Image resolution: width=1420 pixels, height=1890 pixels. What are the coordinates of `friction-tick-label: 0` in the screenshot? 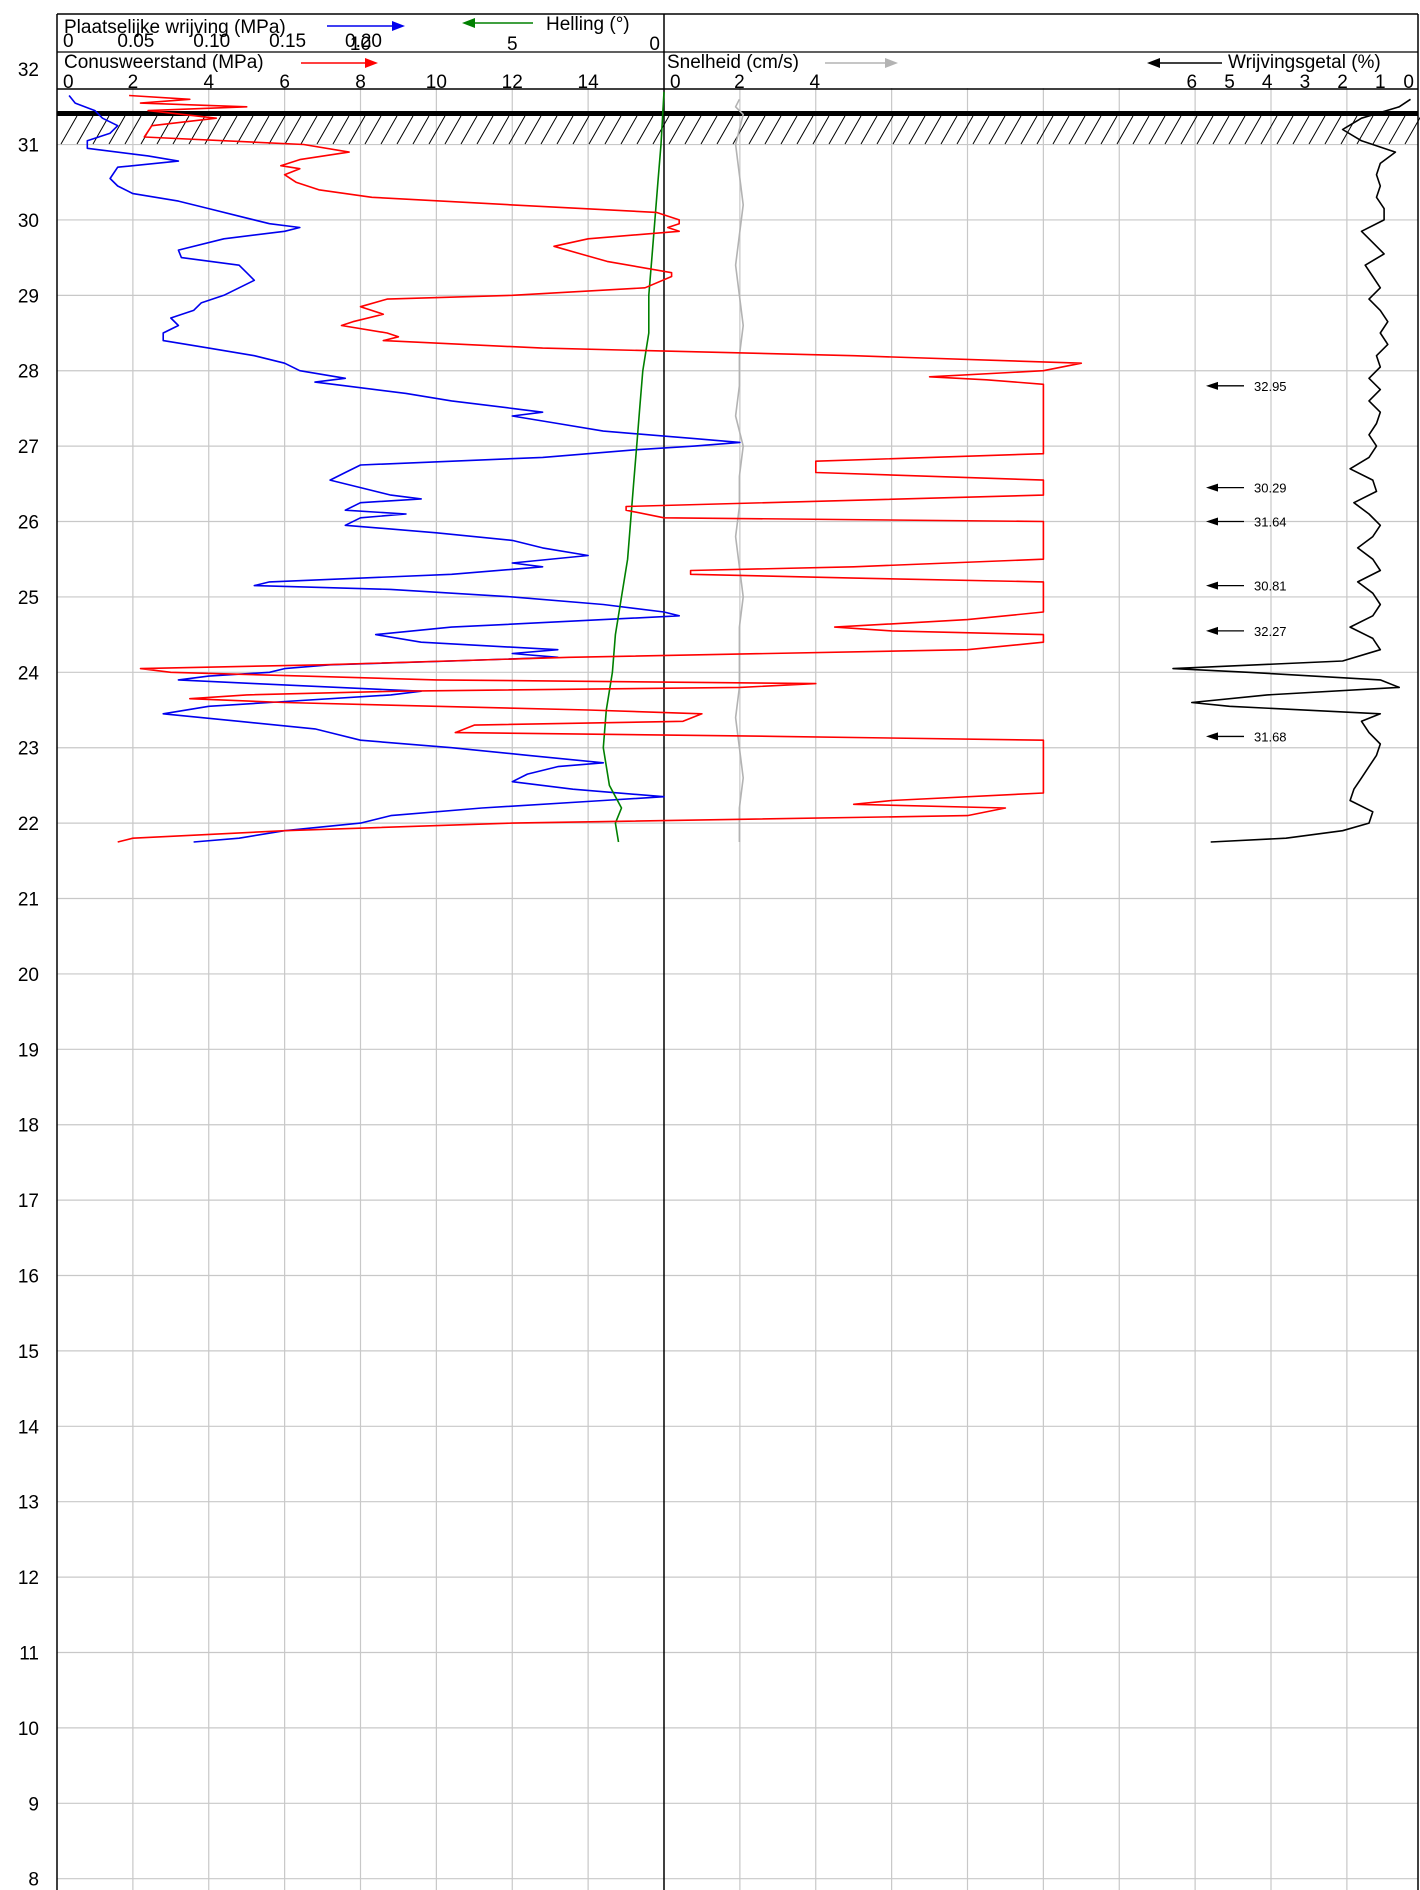 It's located at (68, 41).